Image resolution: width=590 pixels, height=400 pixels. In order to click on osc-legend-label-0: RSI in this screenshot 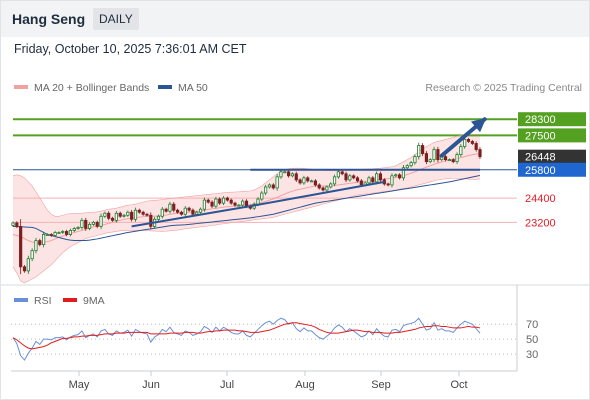, I will do `click(43, 301)`.